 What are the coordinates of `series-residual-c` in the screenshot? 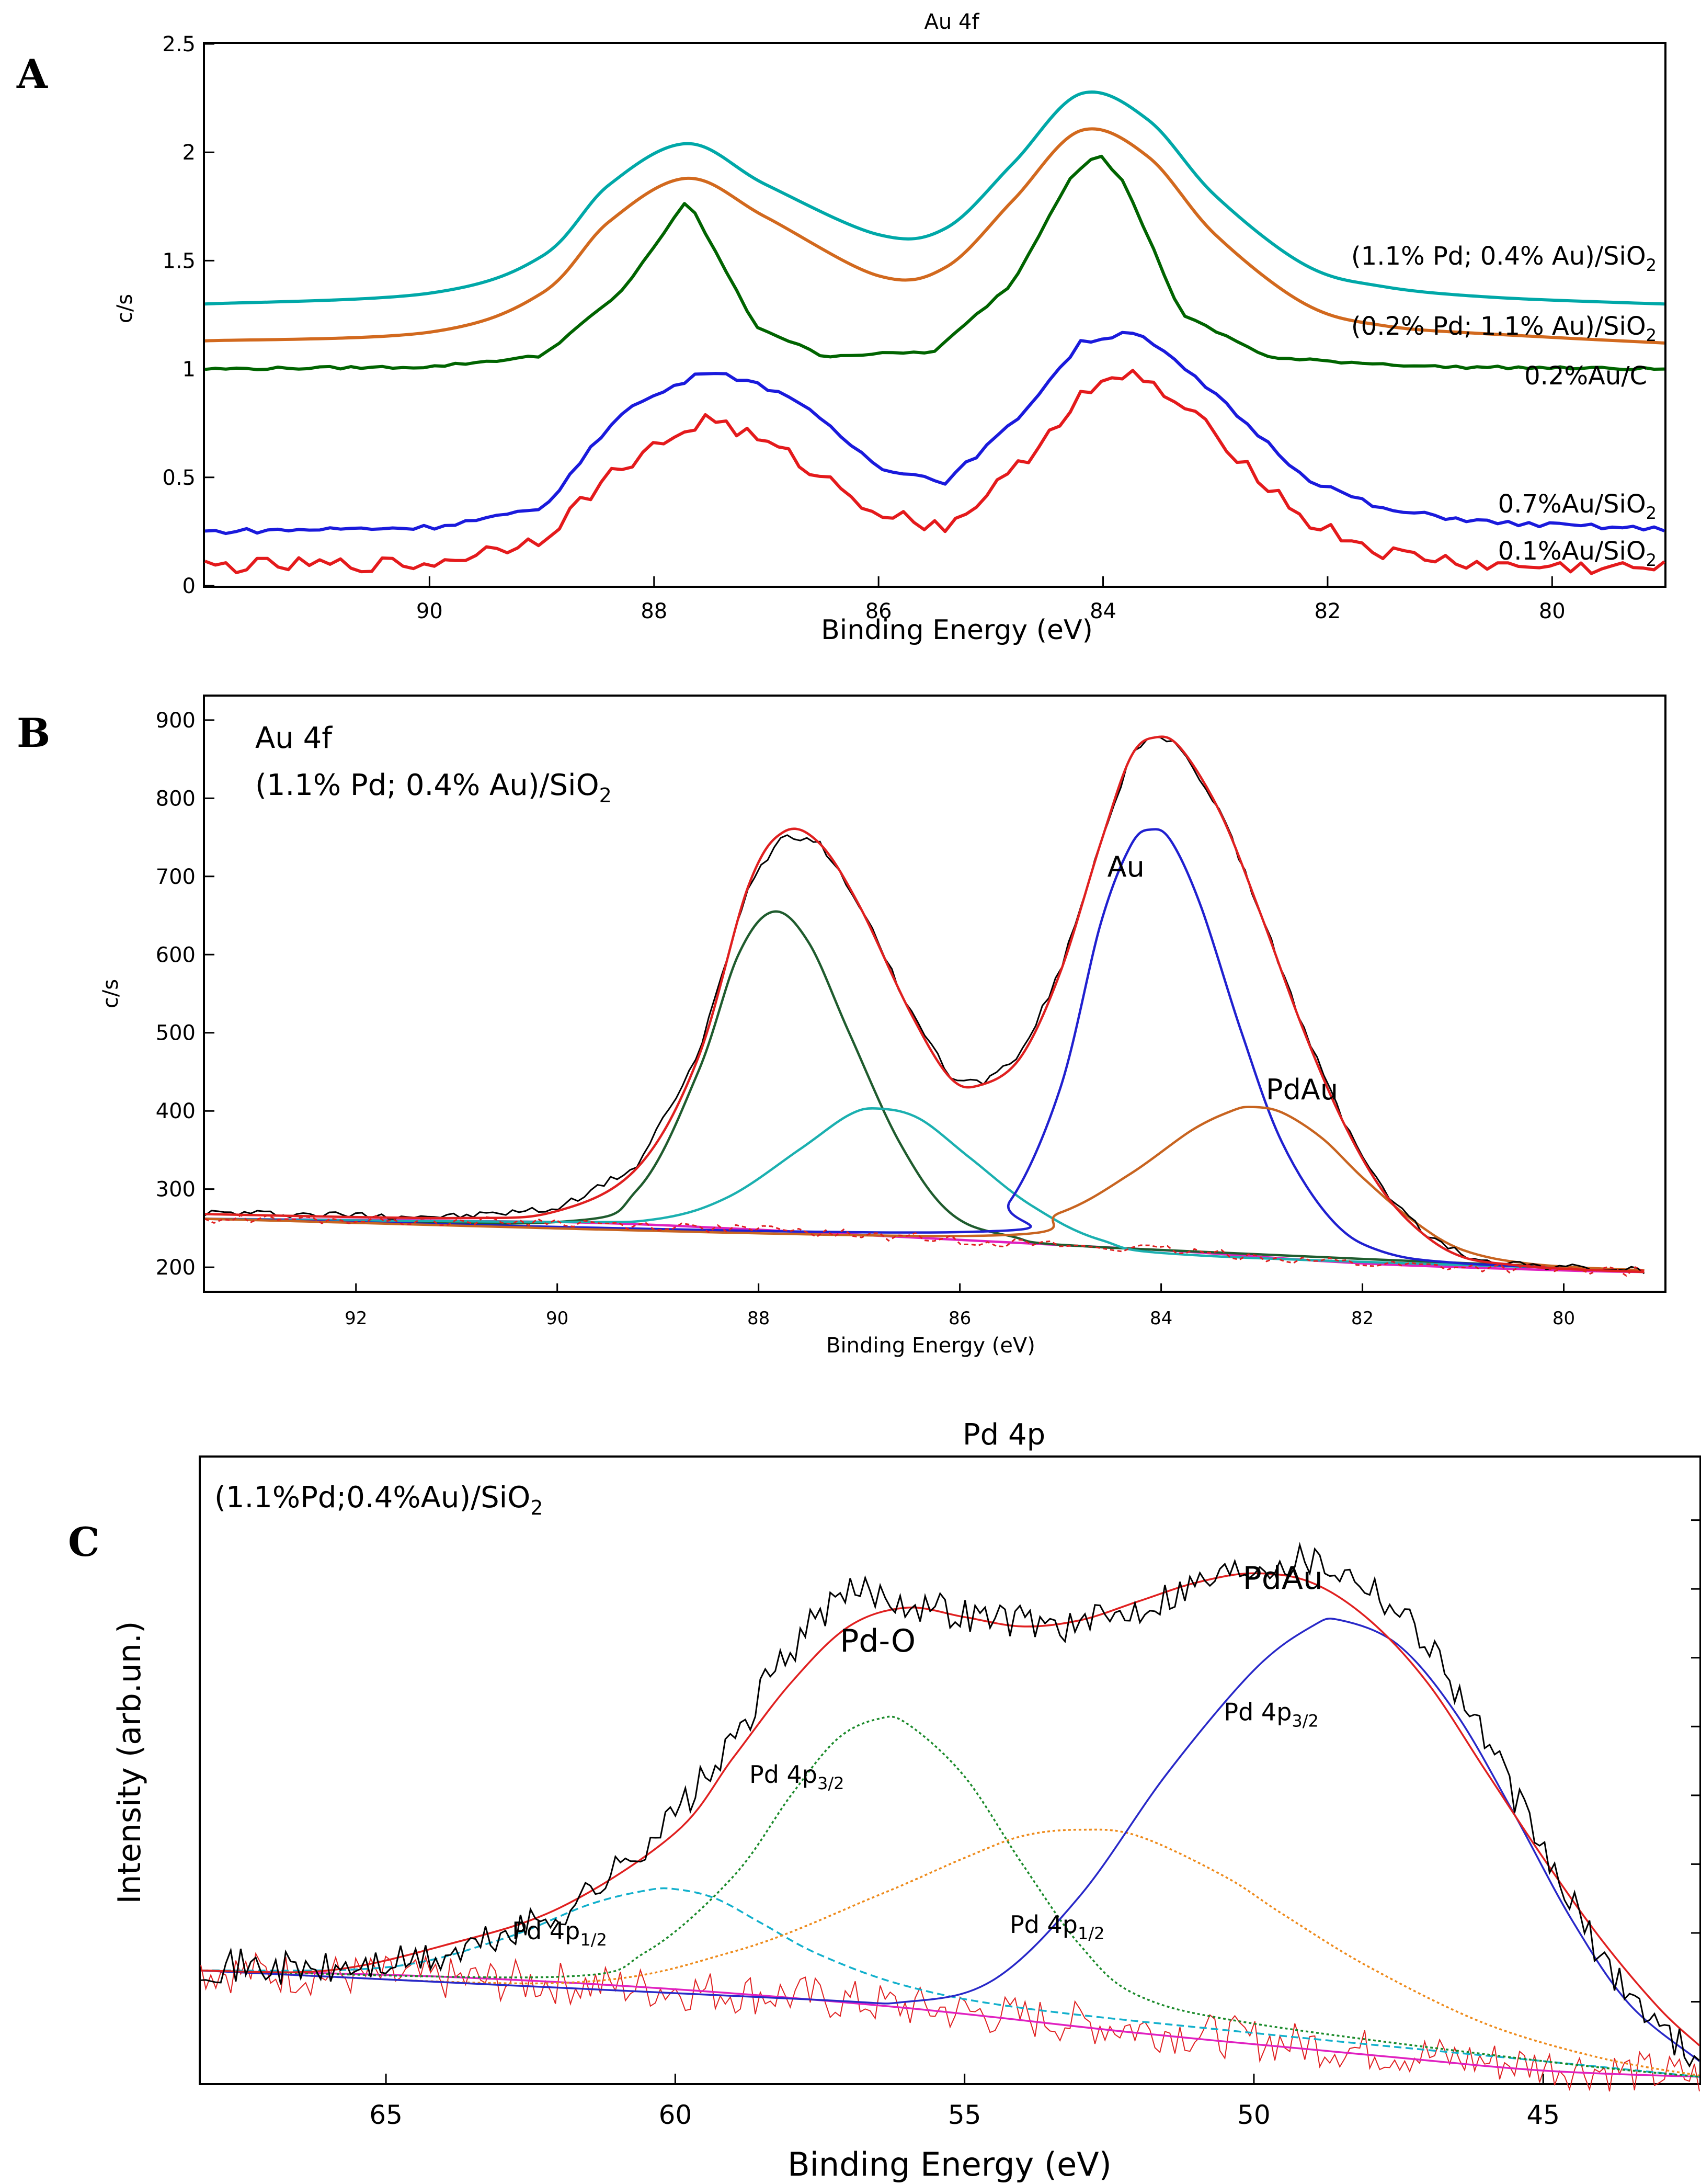 It's located at (950, 2022).